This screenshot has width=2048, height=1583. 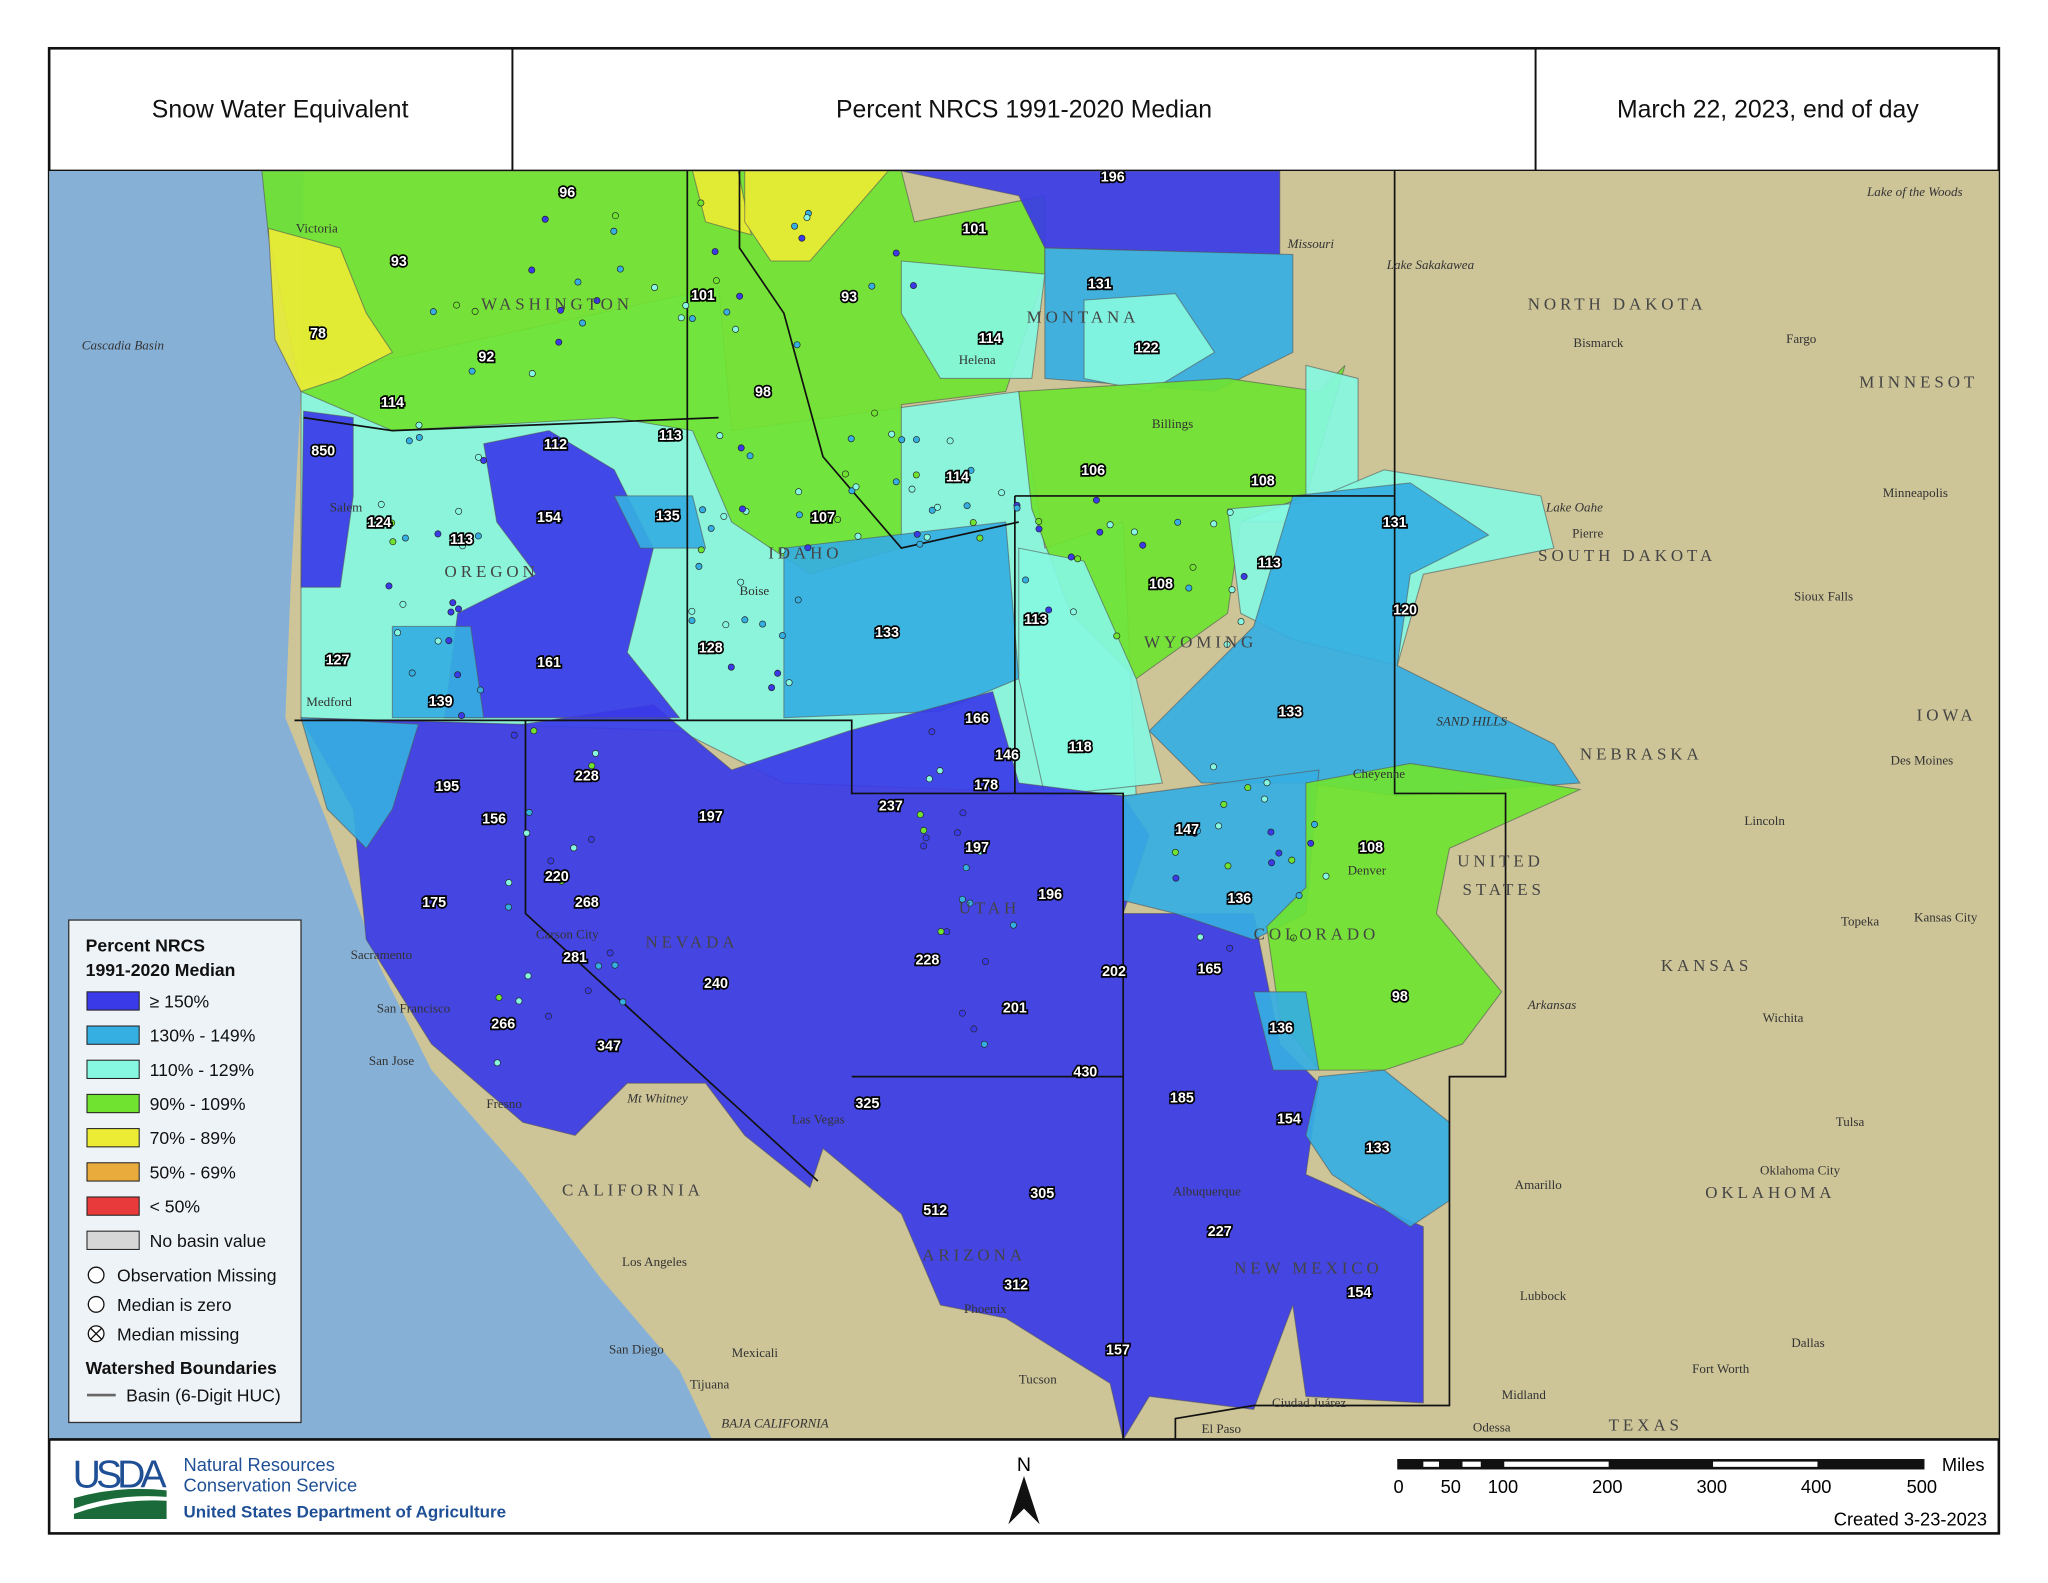 I want to click on basin-value-label: 131, so click(x=1100, y=284).